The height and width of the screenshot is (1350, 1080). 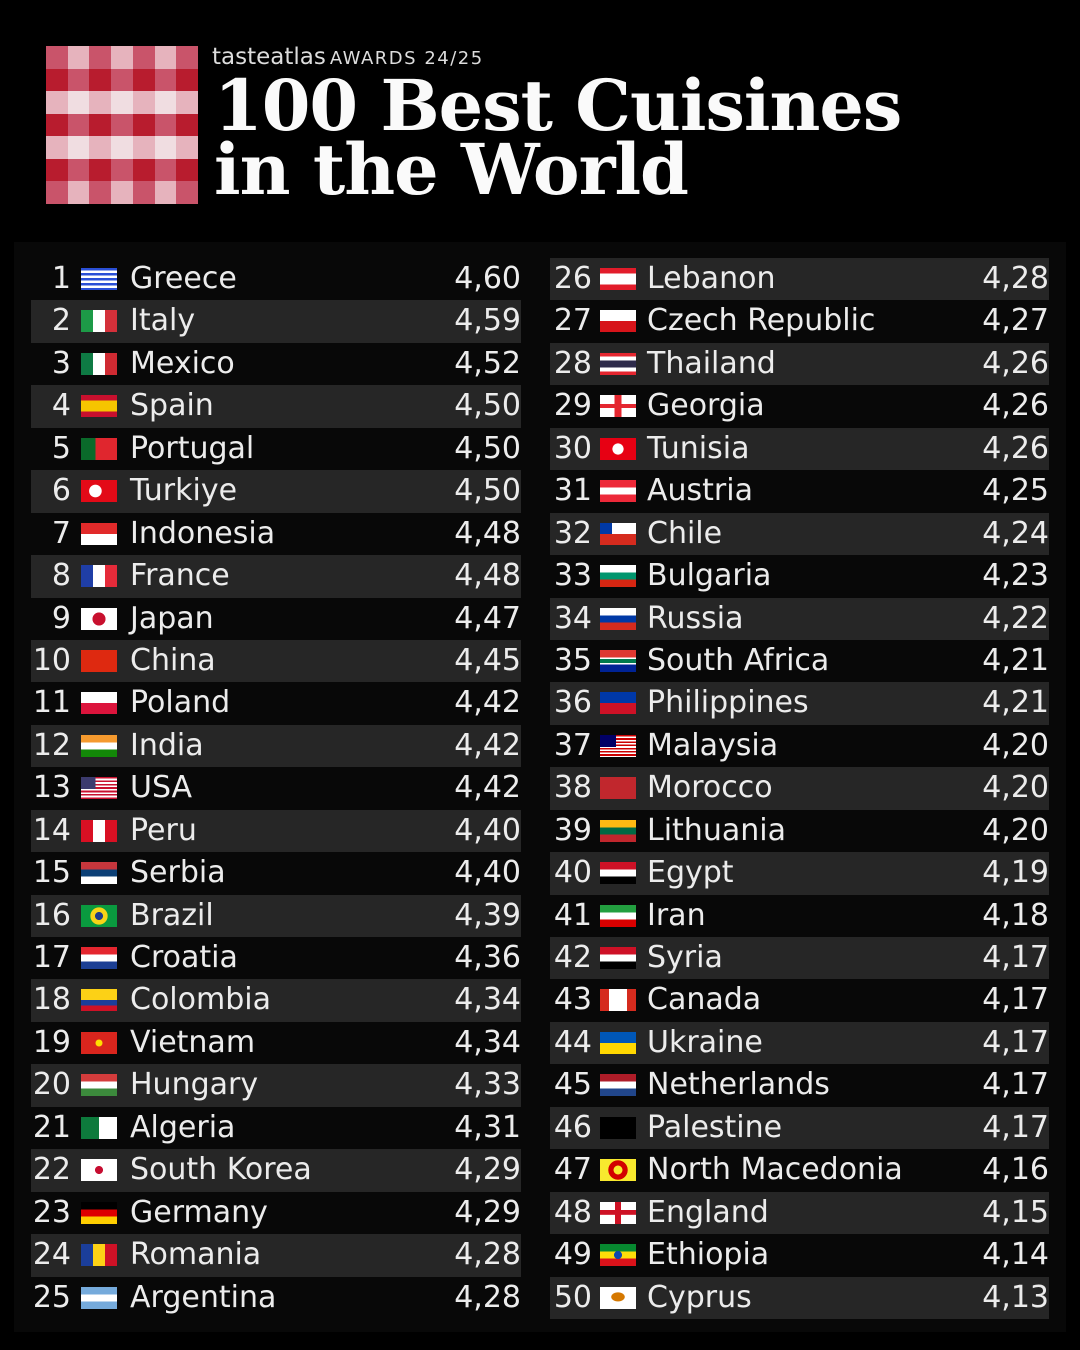 I want to click on rank-number: 31, so click(x=572, y=491).